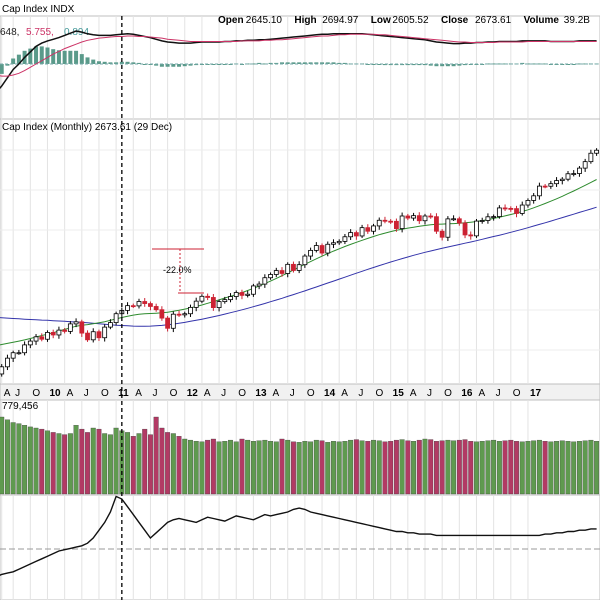 The width and height of the screenshot is (600, 605). Describe the element at coordinates (536, 393) in the screenshot. I see `x-tick-label: 17` at that location.